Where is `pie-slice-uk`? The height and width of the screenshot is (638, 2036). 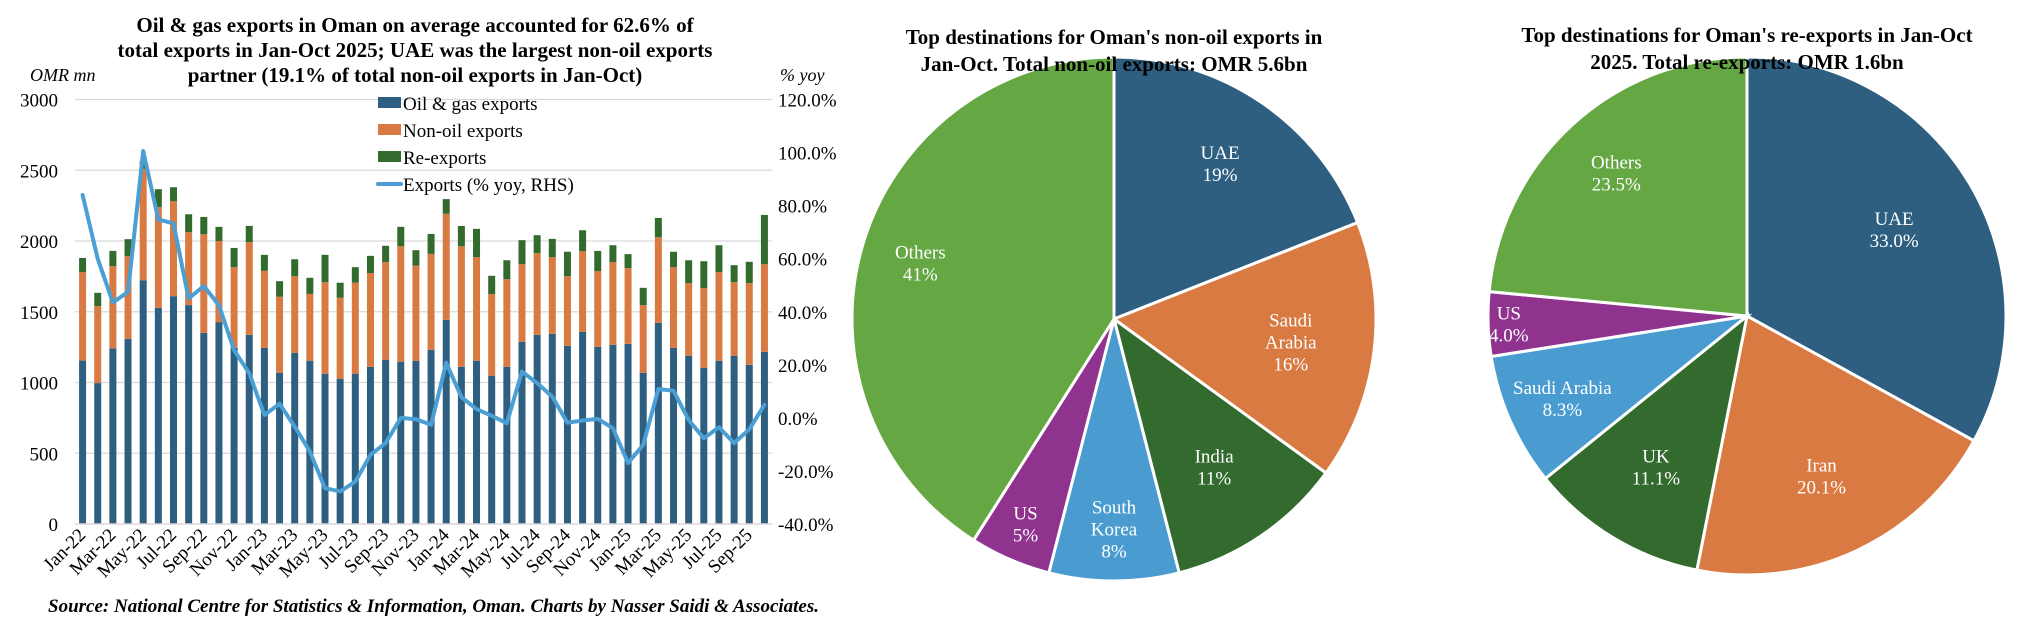 pie-slice-uk is located at coordinates (1646, 442).